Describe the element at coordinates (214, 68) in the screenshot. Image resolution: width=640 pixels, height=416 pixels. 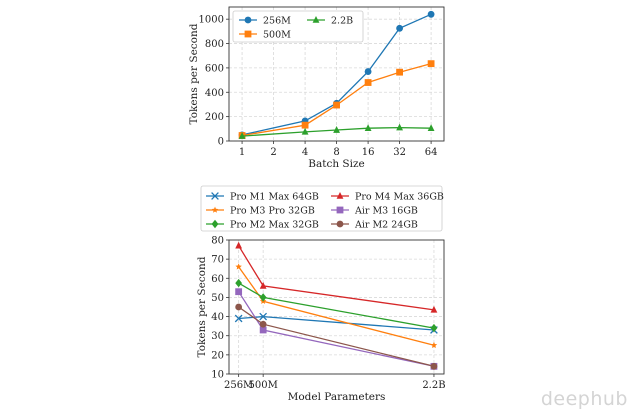
I see `y-tick-label: 600` at that location.